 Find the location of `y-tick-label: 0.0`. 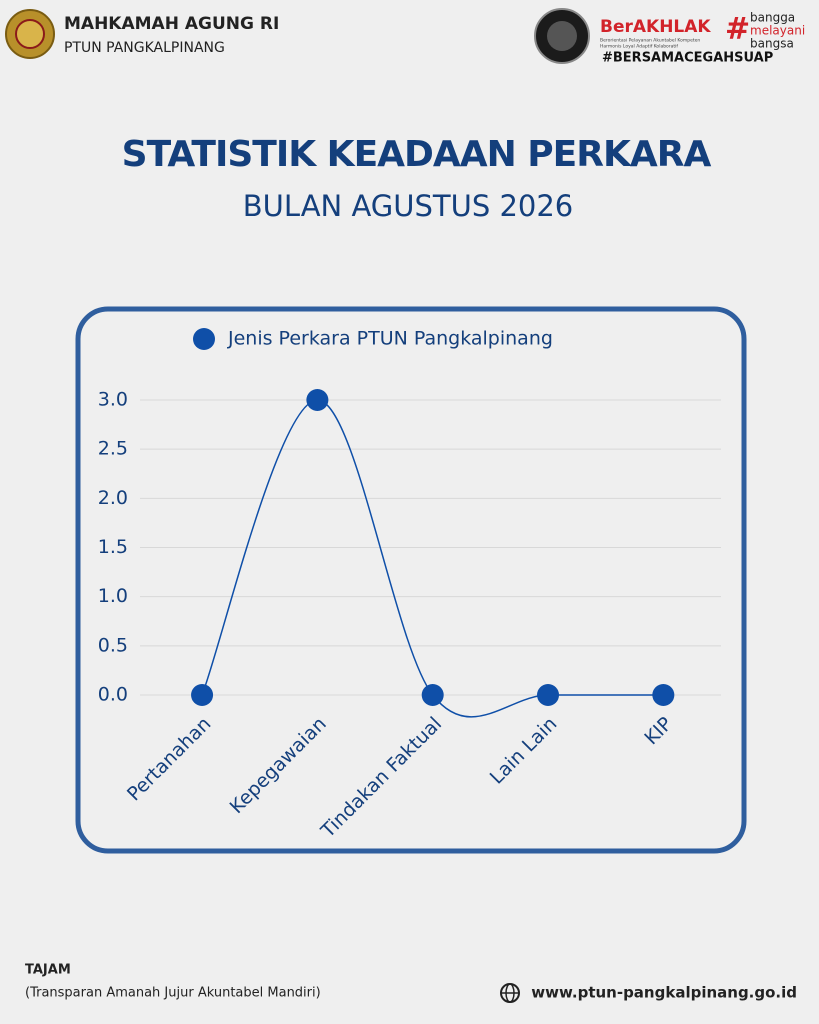

y-tick-label: 0.0 is located at coordinates (113, 695).